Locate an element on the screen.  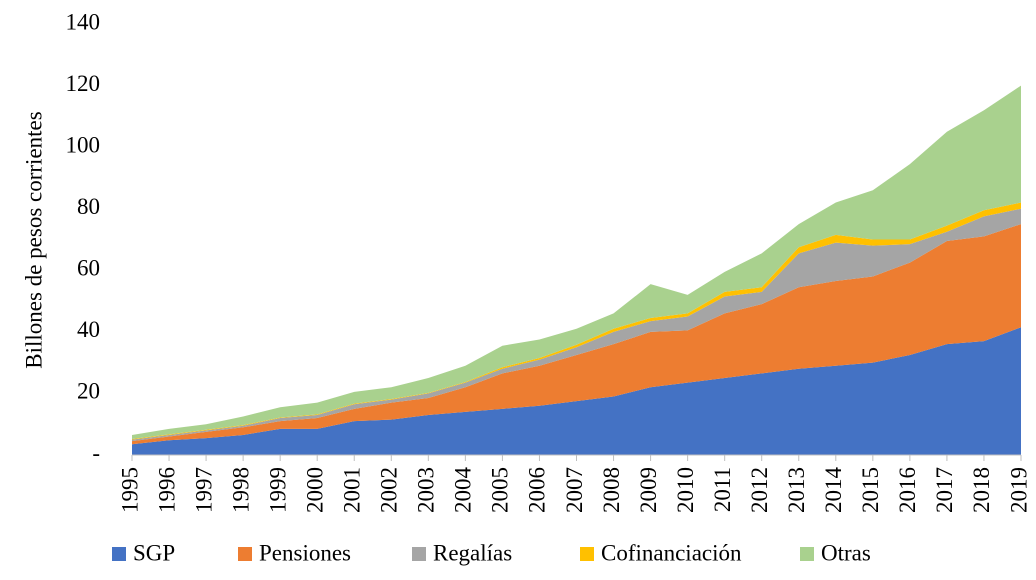
x-tick-label: 2015 is located at coordinates (870, 490).